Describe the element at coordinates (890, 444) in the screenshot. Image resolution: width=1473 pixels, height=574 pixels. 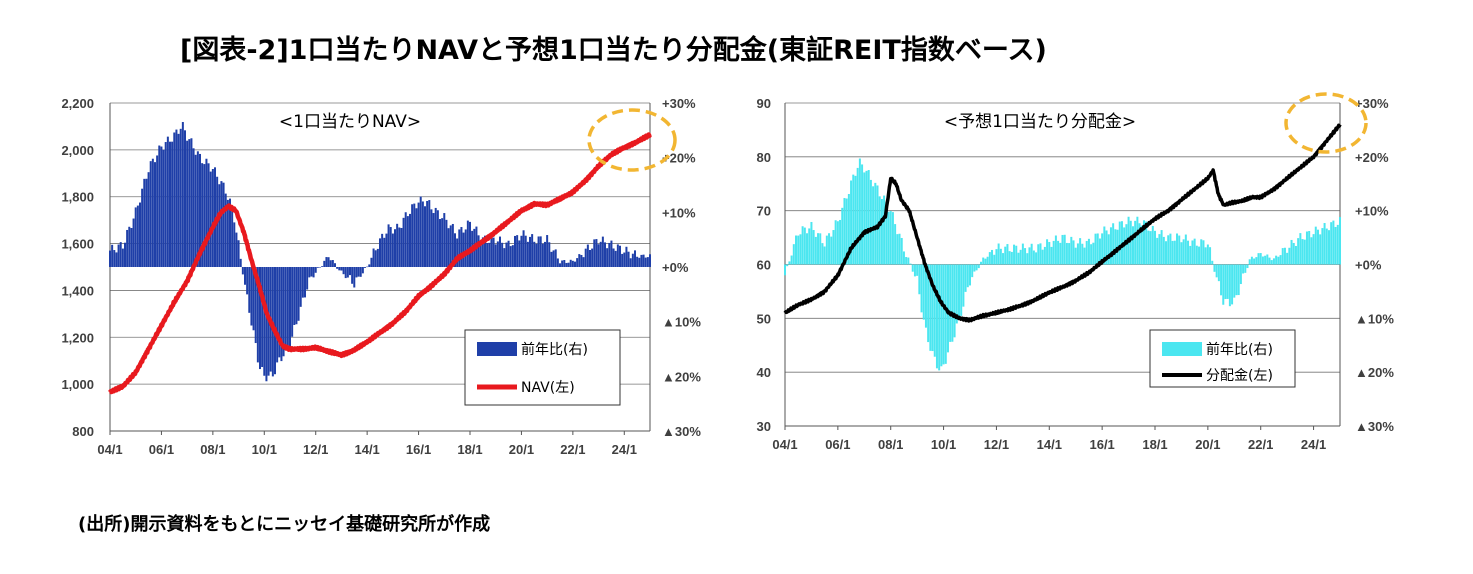
I see `x-tick-label: 08/1` at that location.